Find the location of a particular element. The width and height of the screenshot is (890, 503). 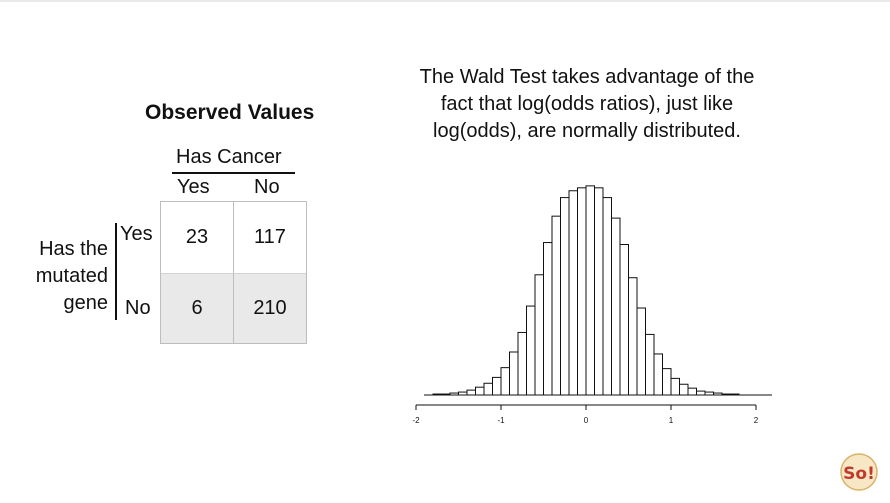

statquest-logo: So! is located at coordinates (859, 472).